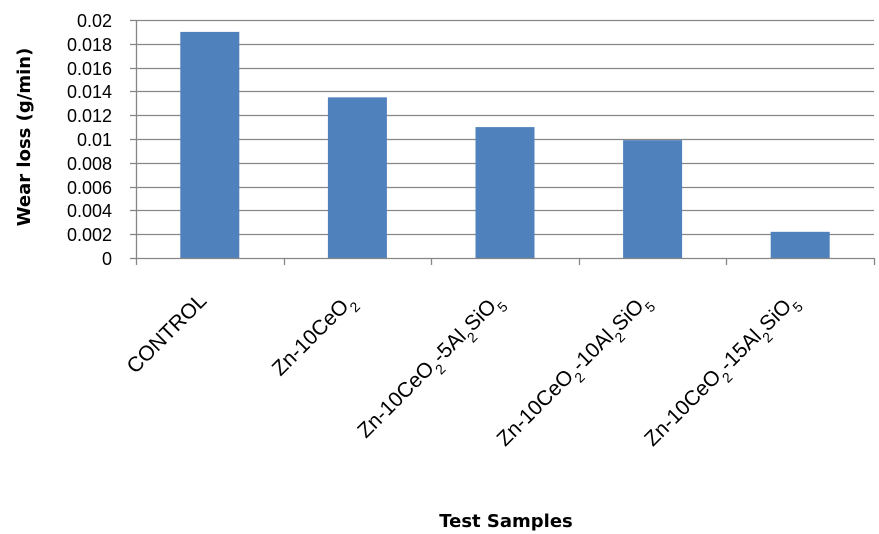 The width and height of the screenshot is (879, 534). I want to click on x-tick-label: Zn-10CeO2-15Al2SiO5, so click(723, 372).